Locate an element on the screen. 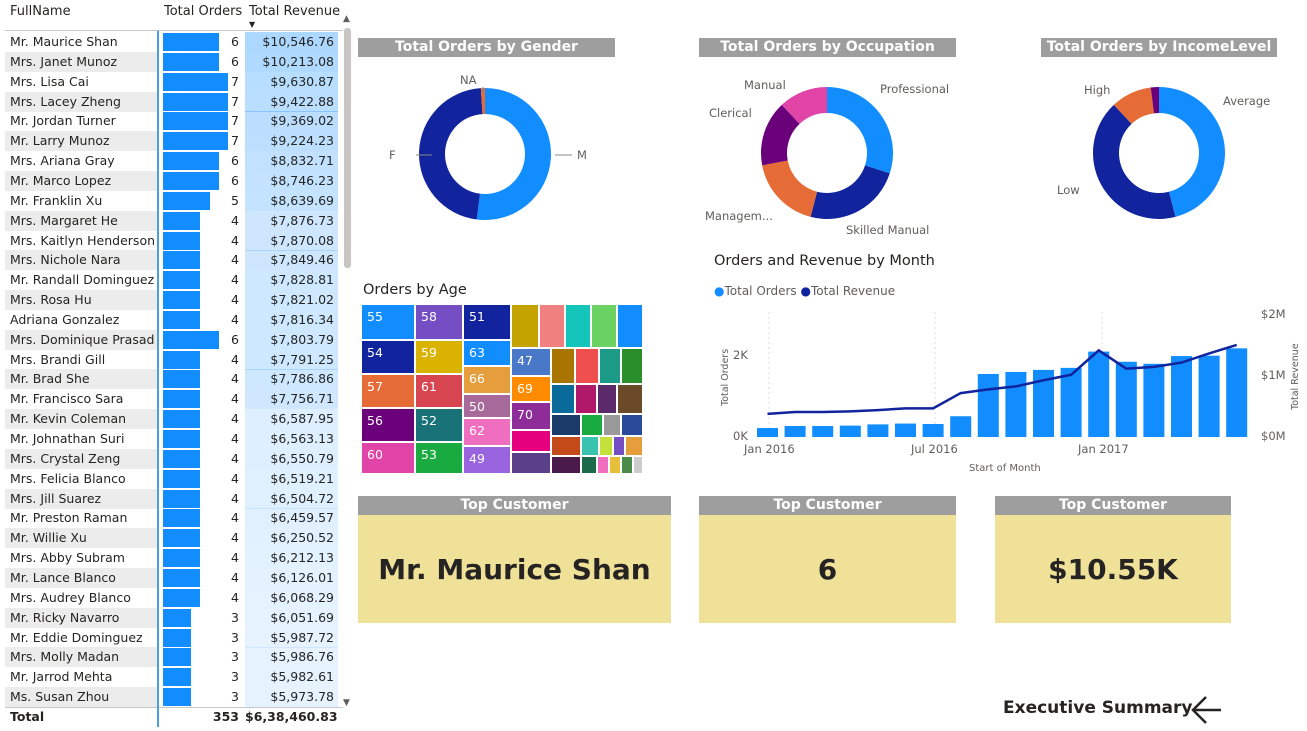  age-treemap: 55 58 51 54 59 63 57 61 66 56 52 50 60 53 62 49 47 69 70 is located at coordinates (502, 390).